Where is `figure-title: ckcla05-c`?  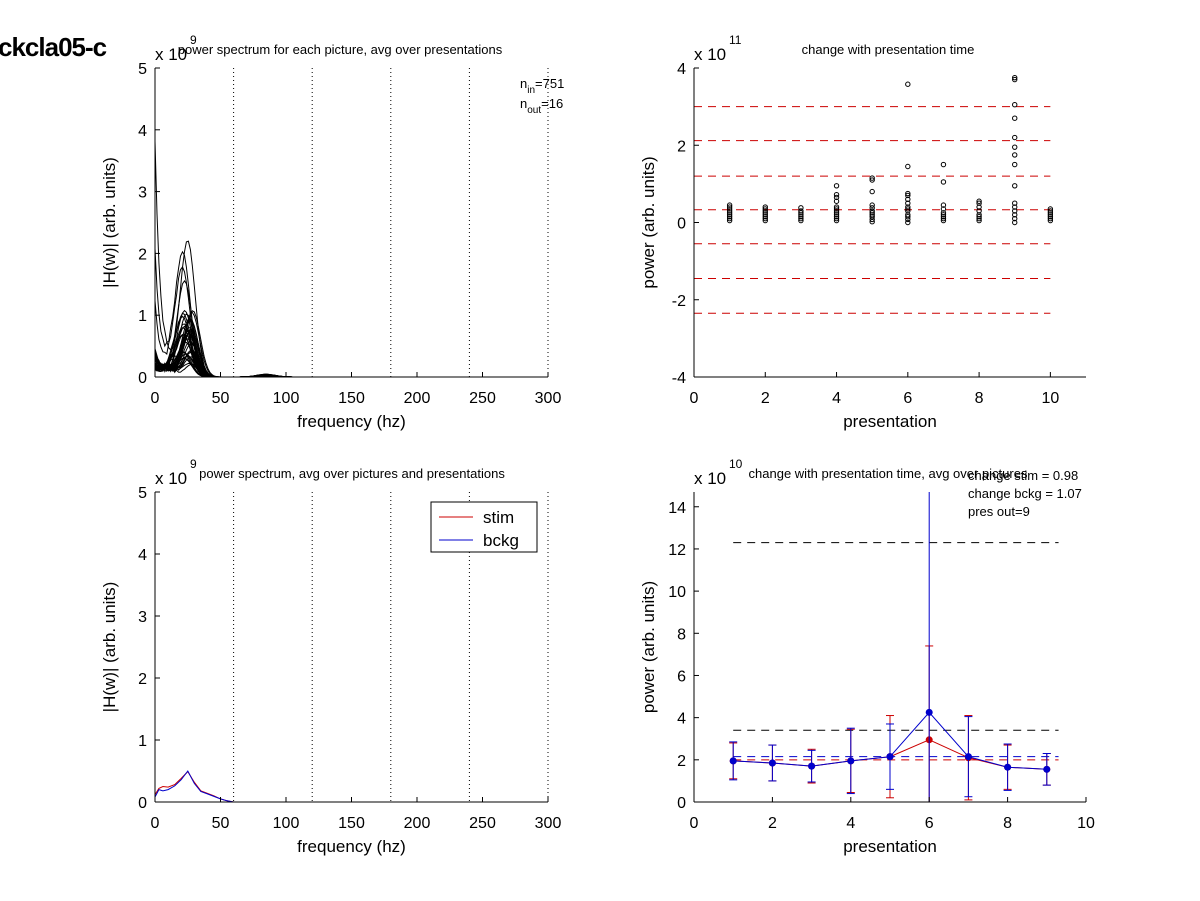
figure-title: ckcla05-c is located at coordinates (53, 47).